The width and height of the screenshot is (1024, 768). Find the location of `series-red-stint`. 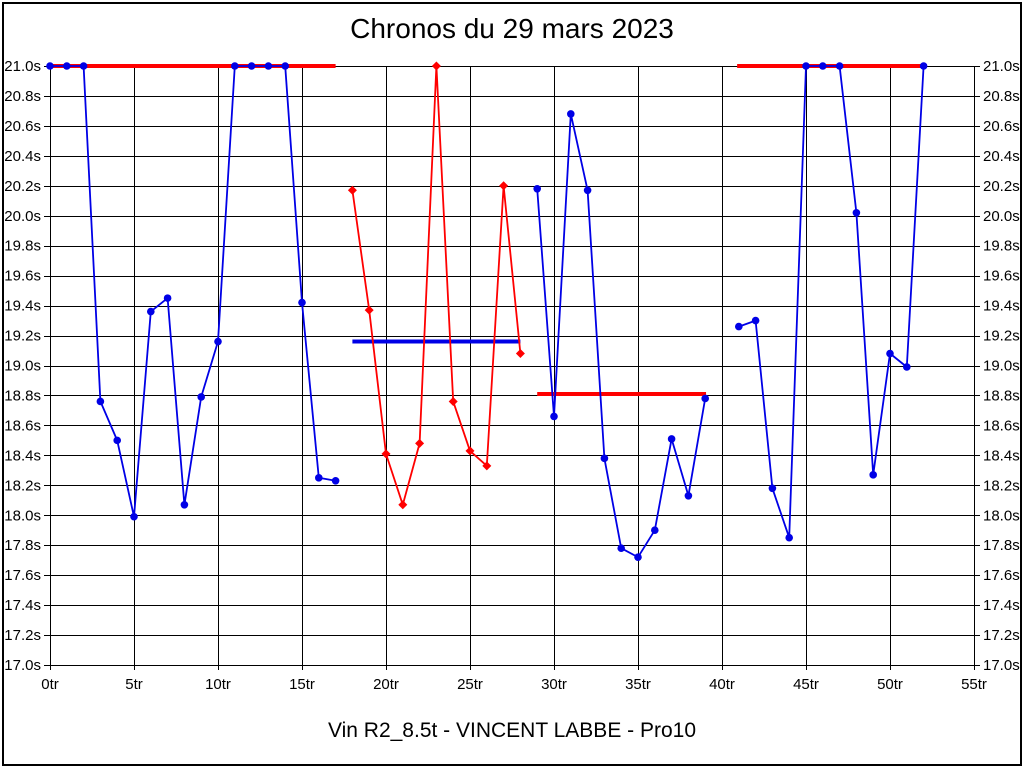

series-red-stint is located at coordinates (436, 285).